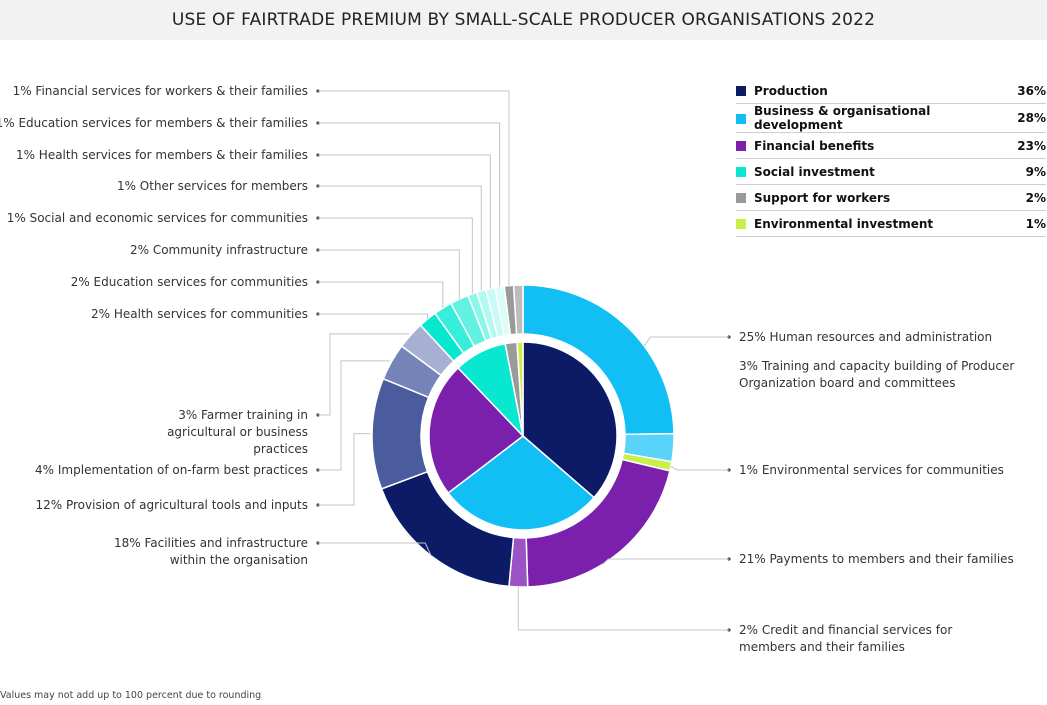  Describe the element at coordinates (243, 415) in the screenshot. I see `callout-label-8: 3% Farmer training in` at that location.